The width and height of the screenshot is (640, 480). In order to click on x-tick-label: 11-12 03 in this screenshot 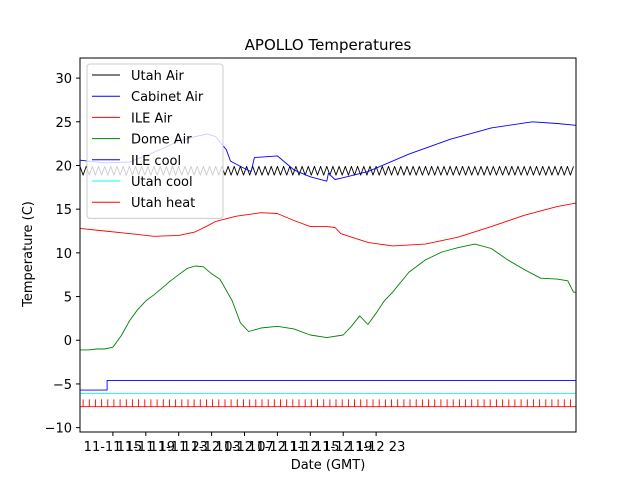, I will do `click(211, 447)`.